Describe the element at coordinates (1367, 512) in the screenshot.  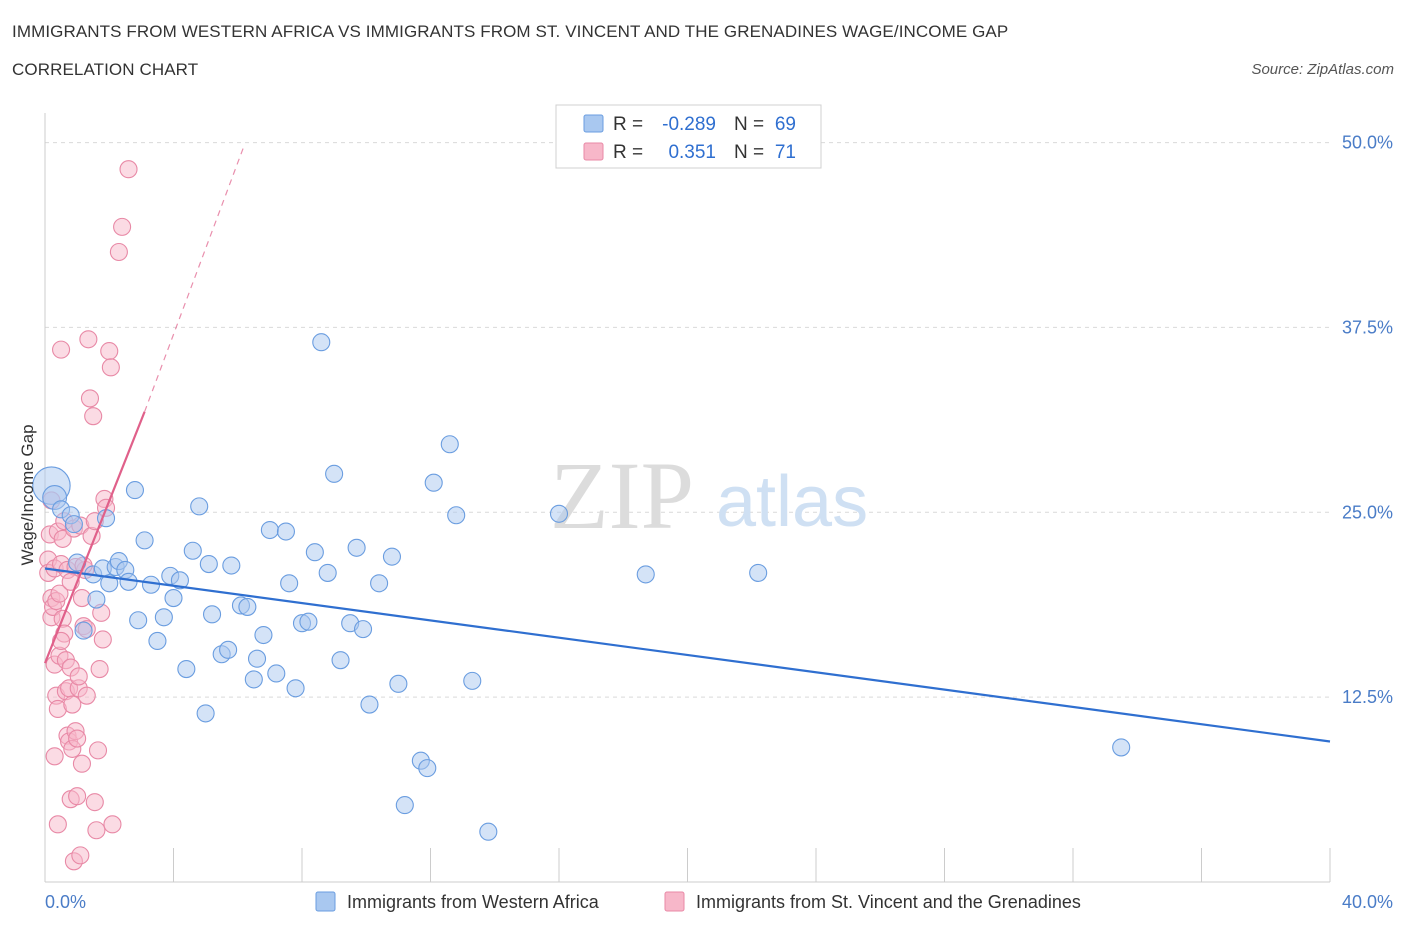
I see `y-tick-label-1: 25.0%` at that location.